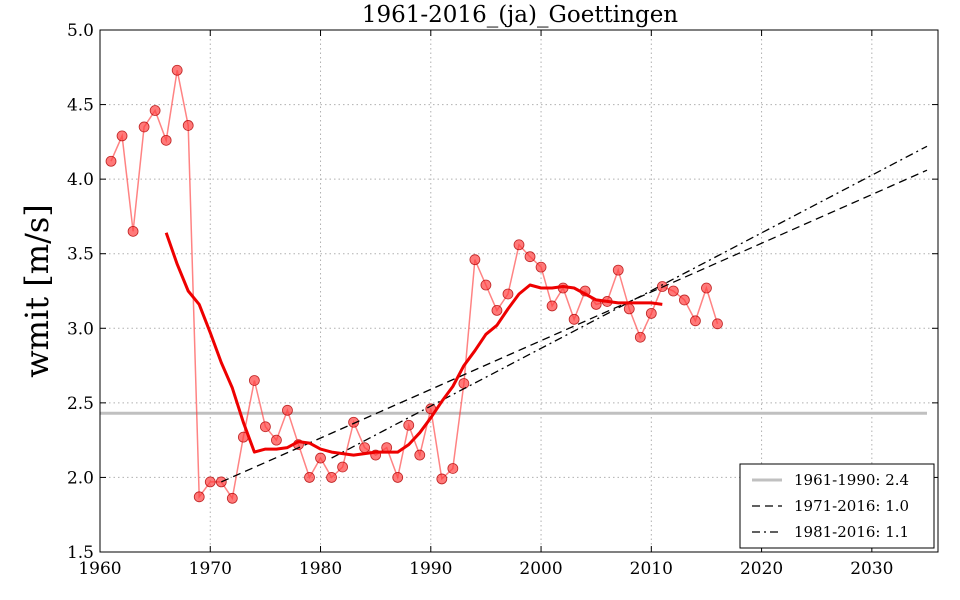  I want to click on legend: 1961-1990: 2.4 1971-2016: 1.0 1981-2016, so click(837, 506).